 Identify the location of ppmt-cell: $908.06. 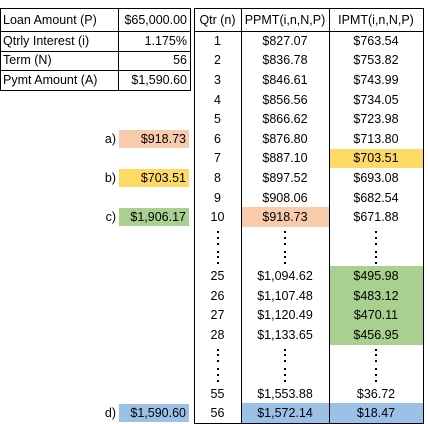
(285, 197).